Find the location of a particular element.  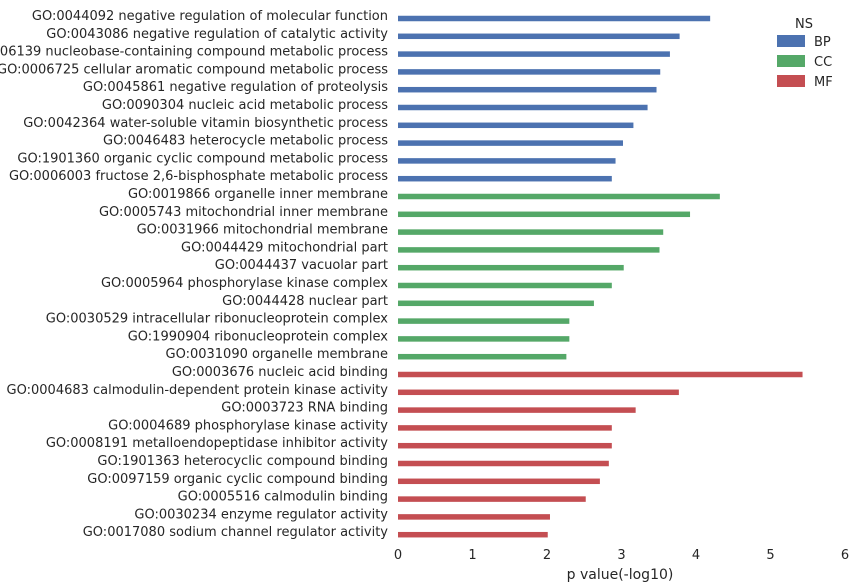

x-tick-label: 0 is located at coordinates (398, 555).